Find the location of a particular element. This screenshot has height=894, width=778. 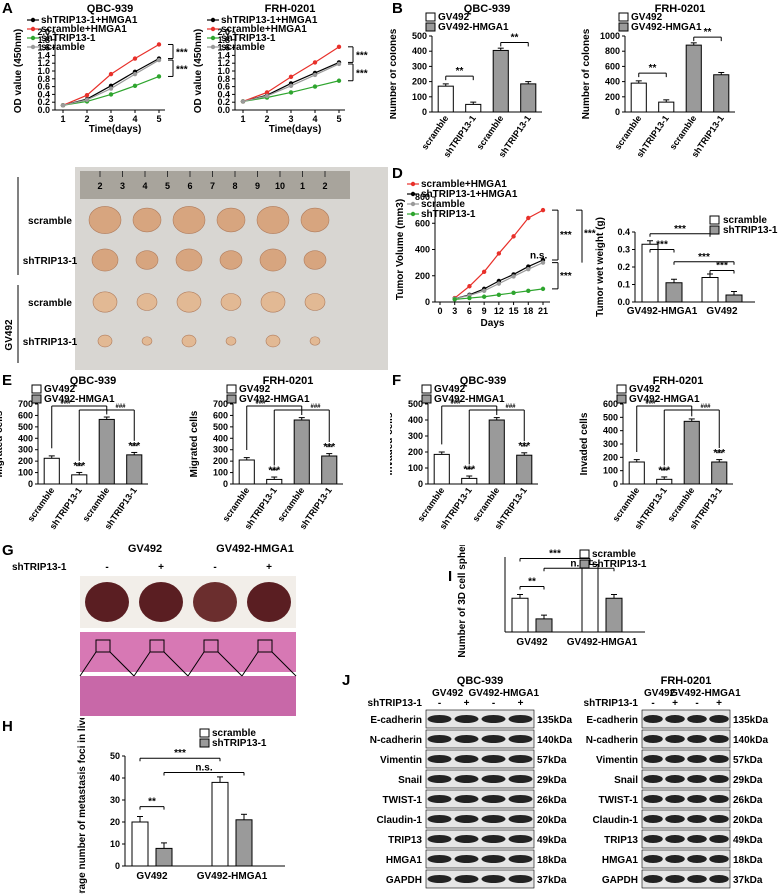

panel-label-i: I is located at coordinates (450, 576).